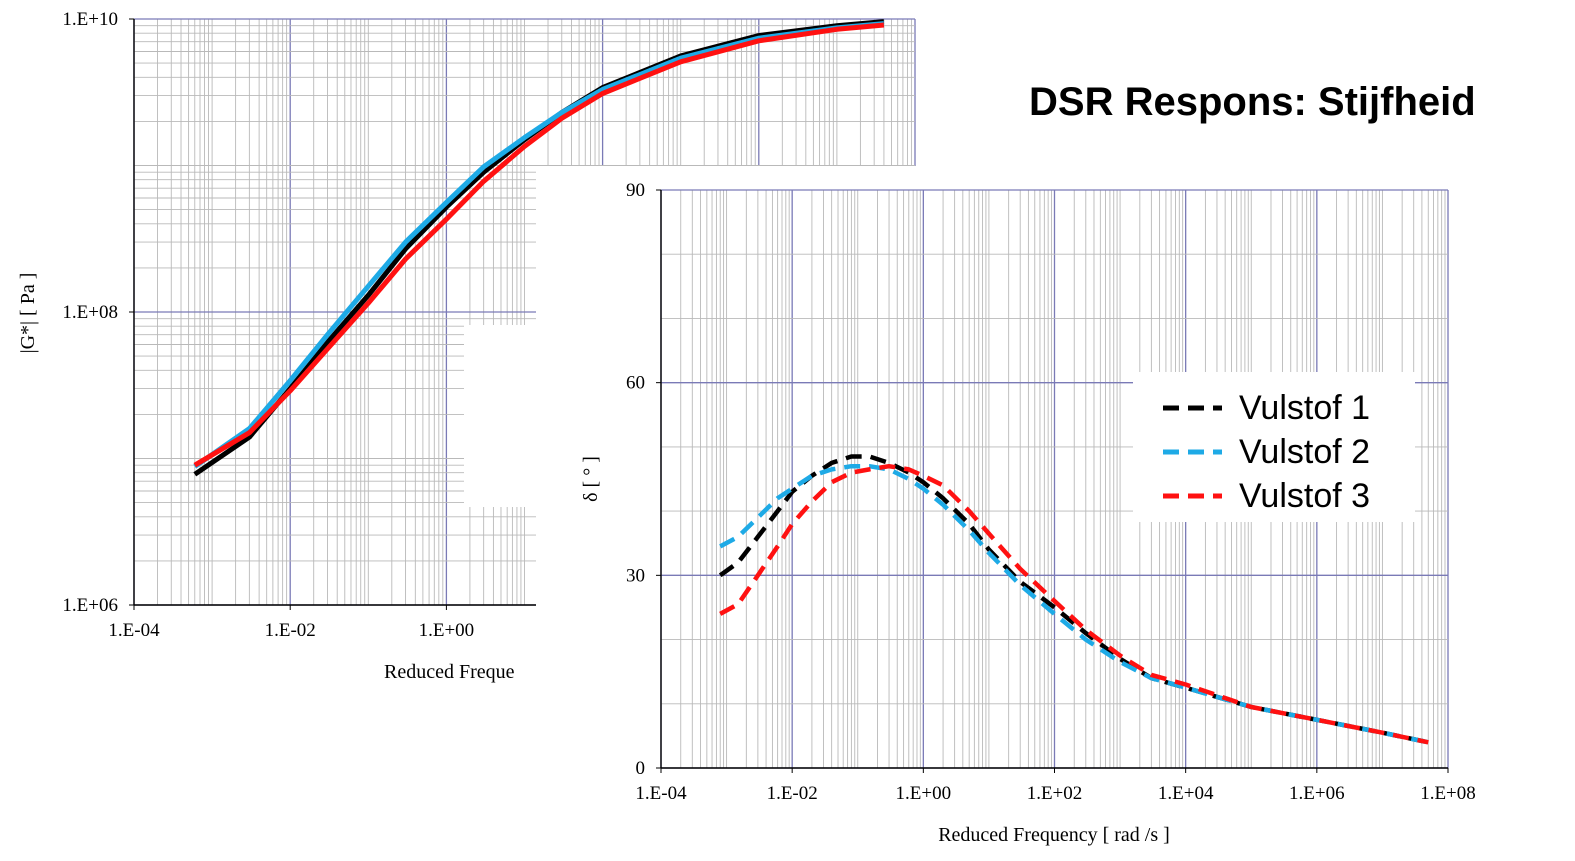 This screenshot has width=1575, height=861. I want to click on y-tick-label: 30, so click(635, 575).